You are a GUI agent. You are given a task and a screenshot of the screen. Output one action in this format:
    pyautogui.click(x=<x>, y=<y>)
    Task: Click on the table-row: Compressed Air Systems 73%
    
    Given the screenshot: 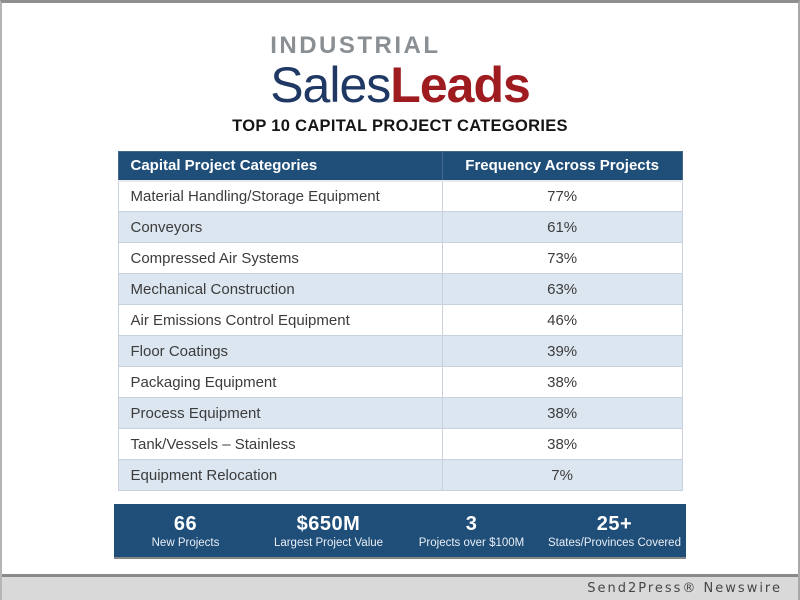 What is the action you would take?
    pyautogui.click(x=400, y=258)
    